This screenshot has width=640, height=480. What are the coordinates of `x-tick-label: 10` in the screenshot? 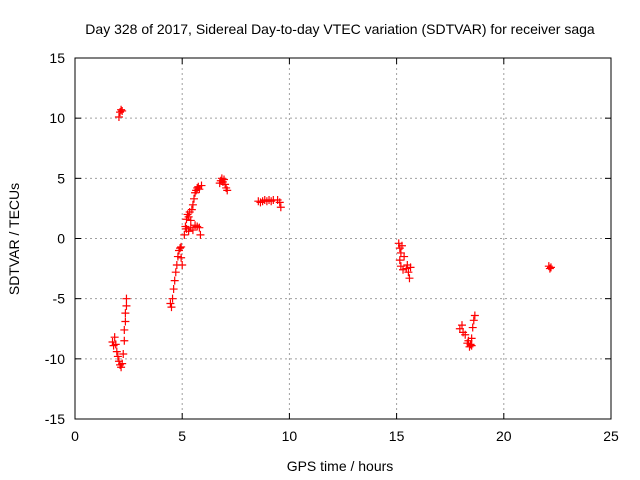 It's located at (290, 436).